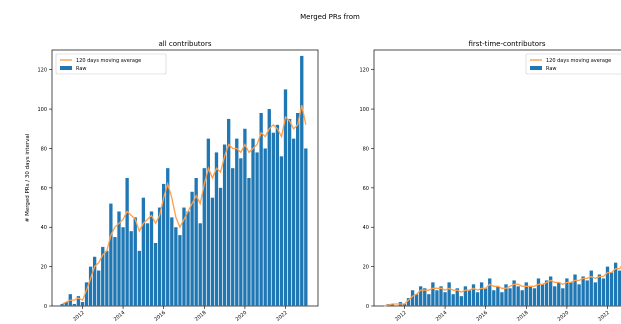 The width and height of the screenshot is (621, 324). I want to click on x-tick-label: 2022, so click(282, 316).